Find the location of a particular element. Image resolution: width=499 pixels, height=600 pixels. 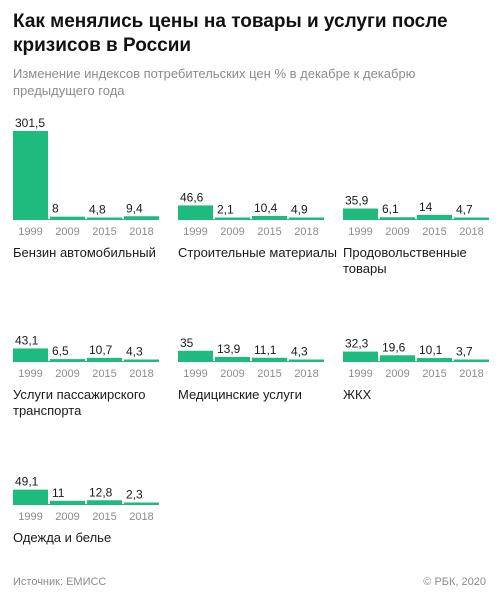

data-label: 2,1 is located at coordinates (225, 210).